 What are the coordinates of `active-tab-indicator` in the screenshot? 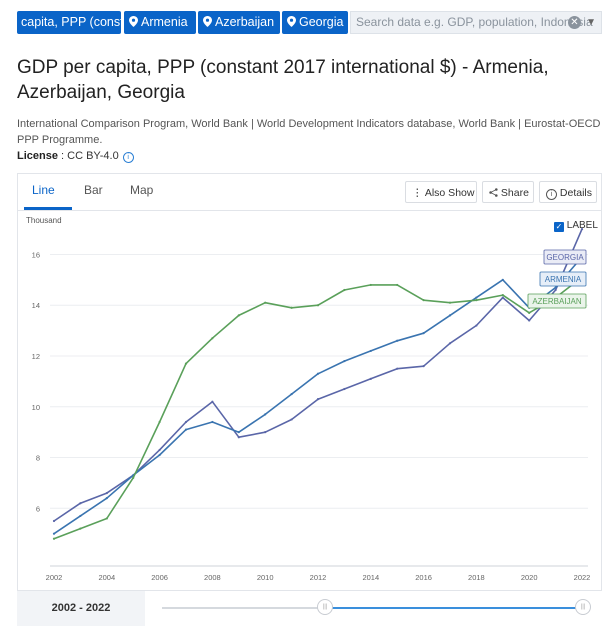 It's located at (48, 208).